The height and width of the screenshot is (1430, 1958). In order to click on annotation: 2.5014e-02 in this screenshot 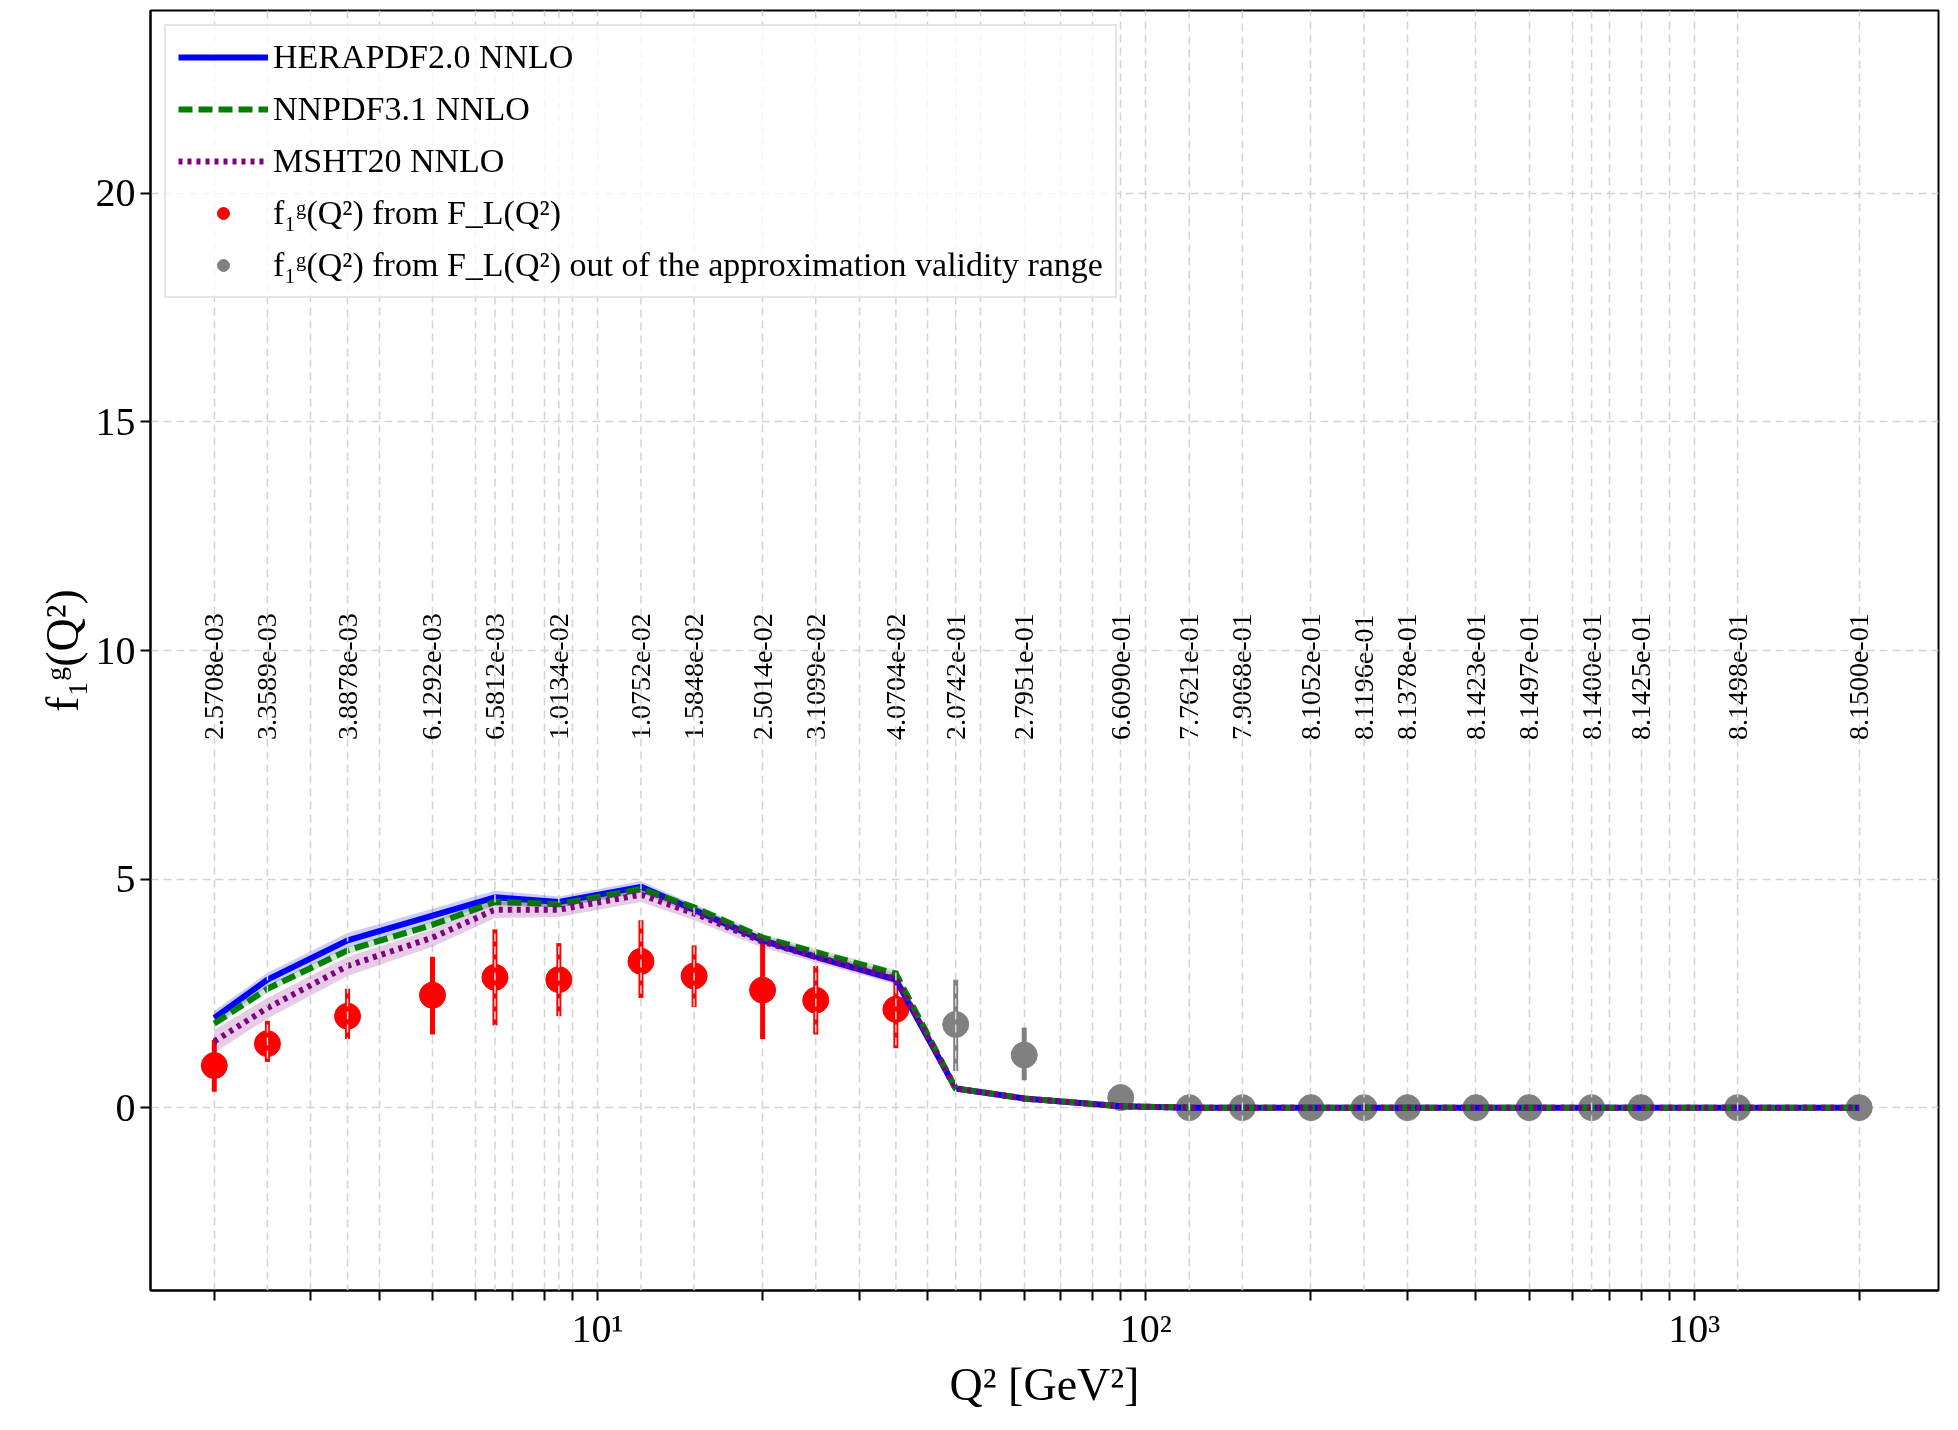, I will do `click(762, 677)`.